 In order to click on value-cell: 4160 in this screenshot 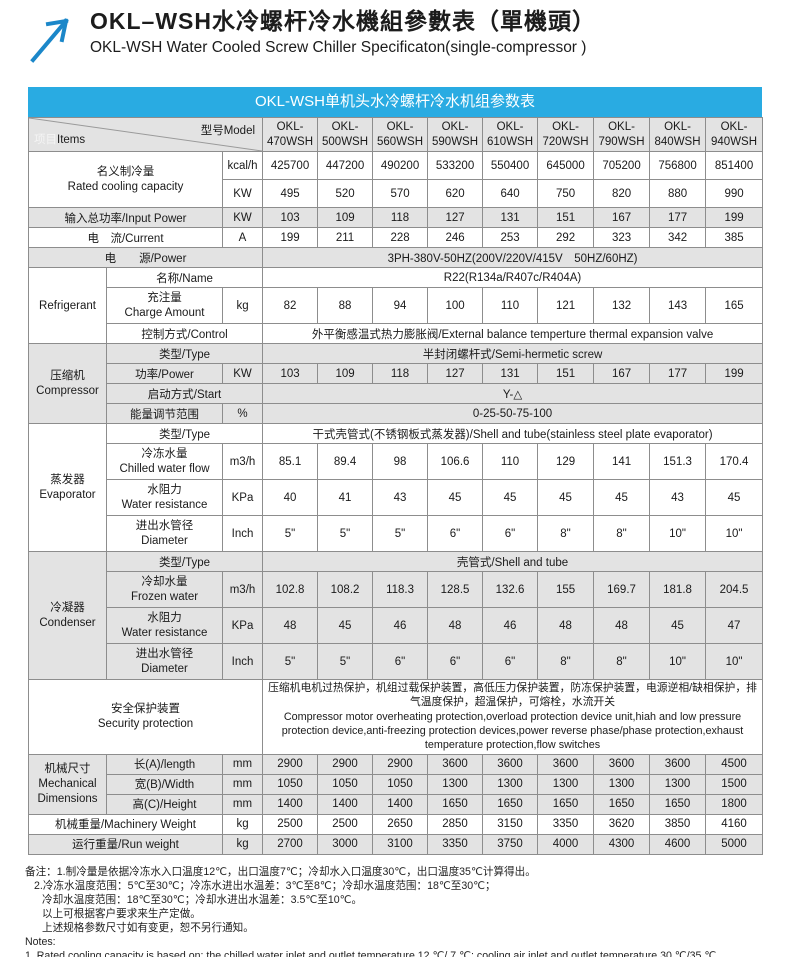, I will do `click(734, 824)`.